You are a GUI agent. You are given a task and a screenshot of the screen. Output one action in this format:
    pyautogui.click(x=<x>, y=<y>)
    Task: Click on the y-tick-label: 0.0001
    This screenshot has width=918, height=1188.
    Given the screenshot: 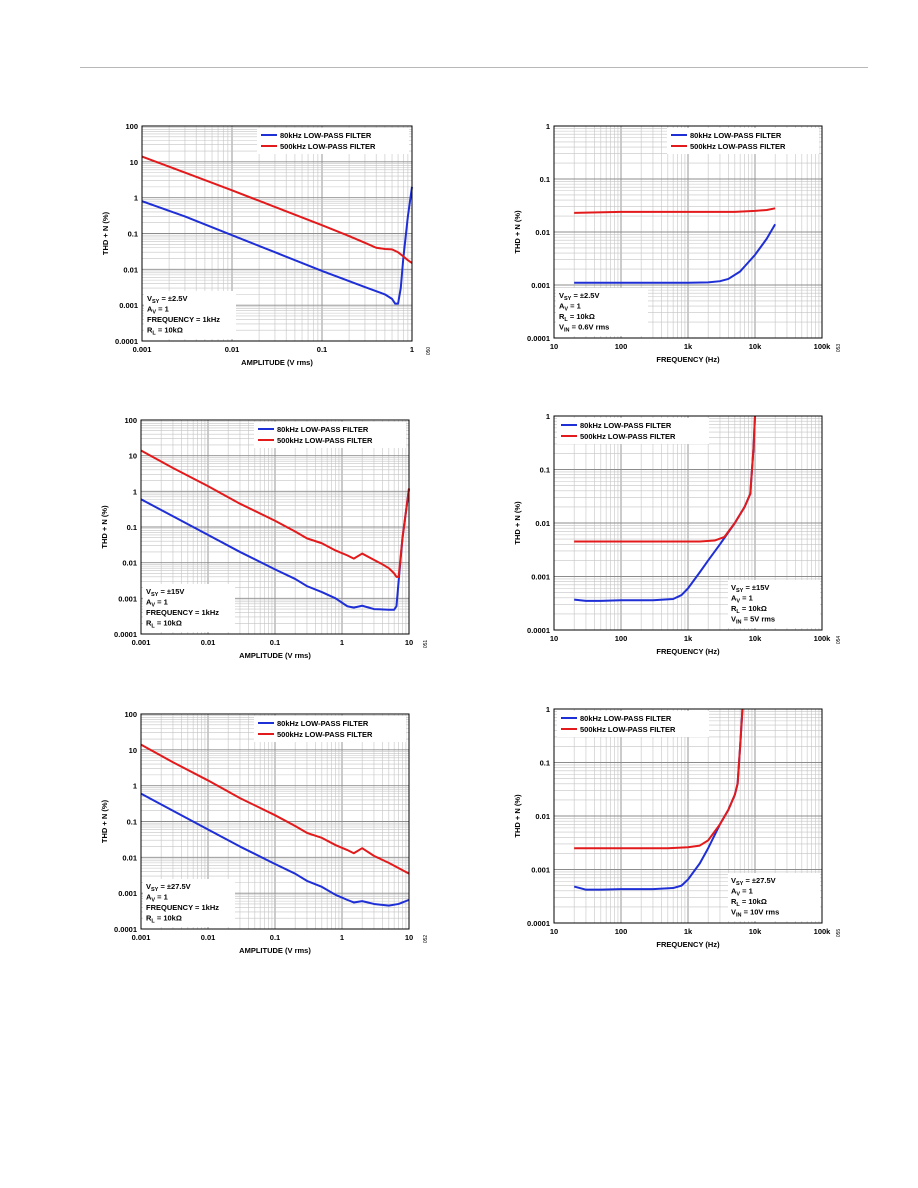 What is the action you would take?
    pyautogui.click(x=538, y=338)
    